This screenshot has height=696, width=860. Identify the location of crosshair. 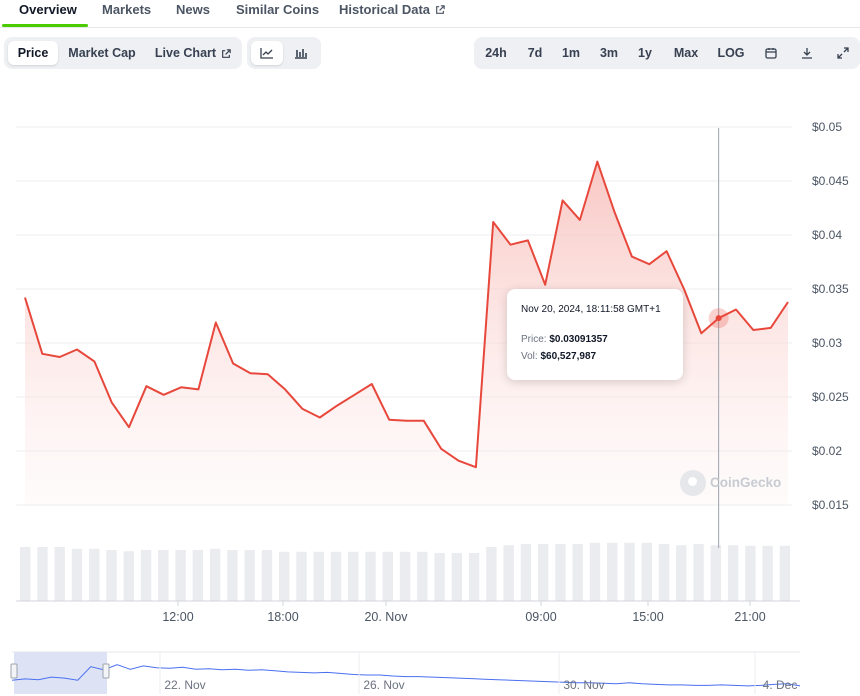
(718, 338).